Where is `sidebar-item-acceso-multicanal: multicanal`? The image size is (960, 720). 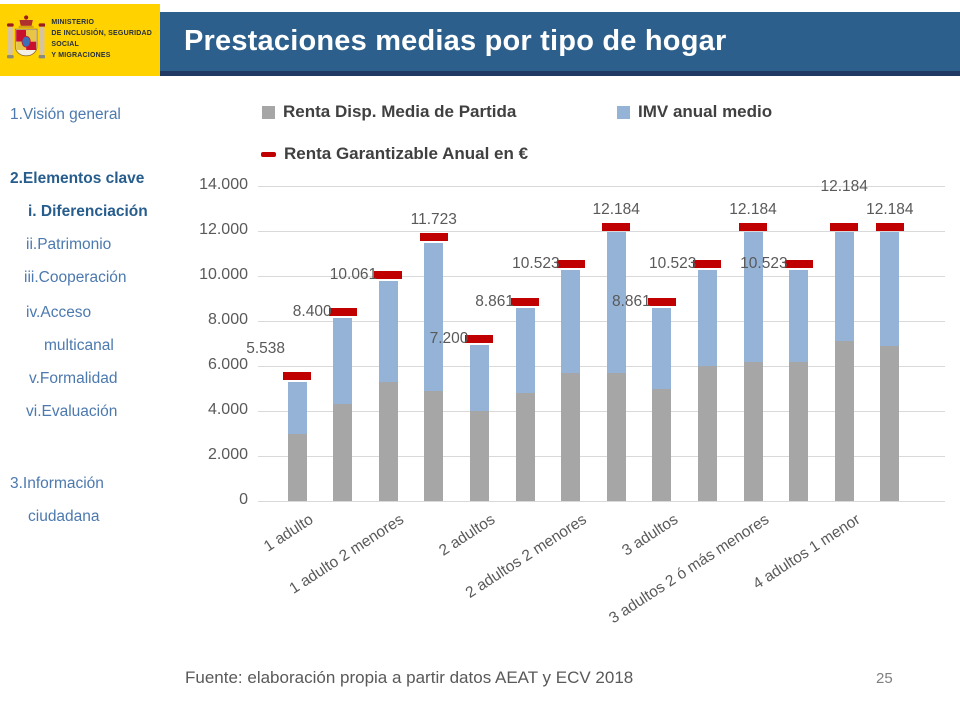 sidebar-item-acceso-multicanal: multicanal is located at coordinates (79, 345).